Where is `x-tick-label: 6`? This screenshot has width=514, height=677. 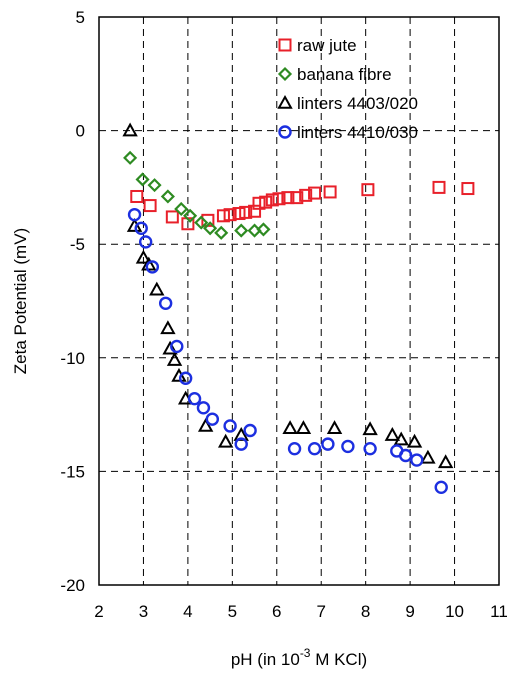 x-tick-label: 6 is located at coordinates (276, 611).